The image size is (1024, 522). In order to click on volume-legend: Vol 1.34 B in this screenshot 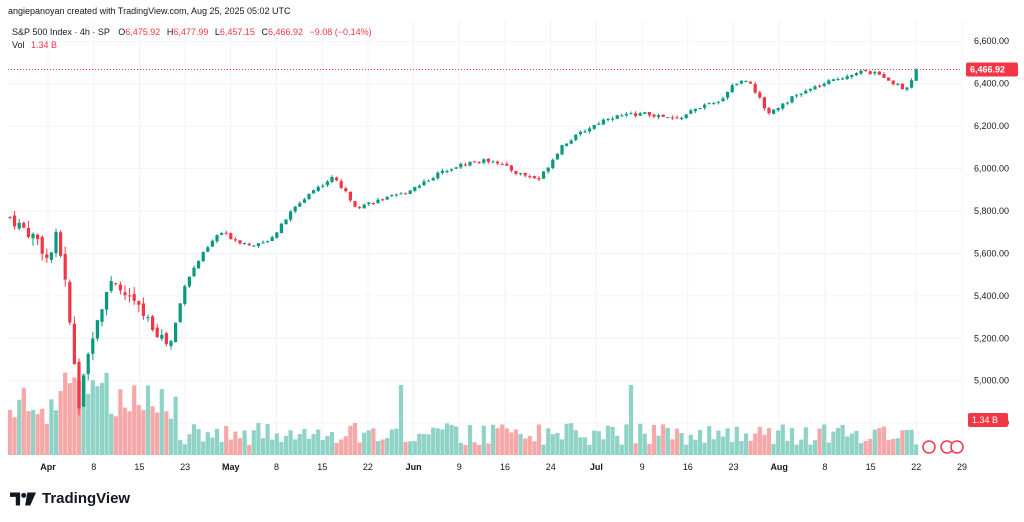, I will do `click(34, 45)`.